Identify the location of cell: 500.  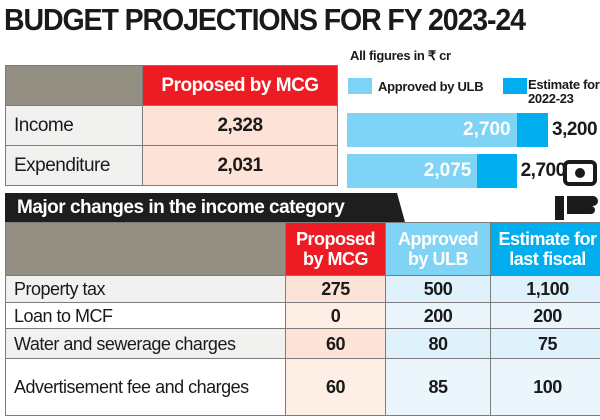
(438, 289).